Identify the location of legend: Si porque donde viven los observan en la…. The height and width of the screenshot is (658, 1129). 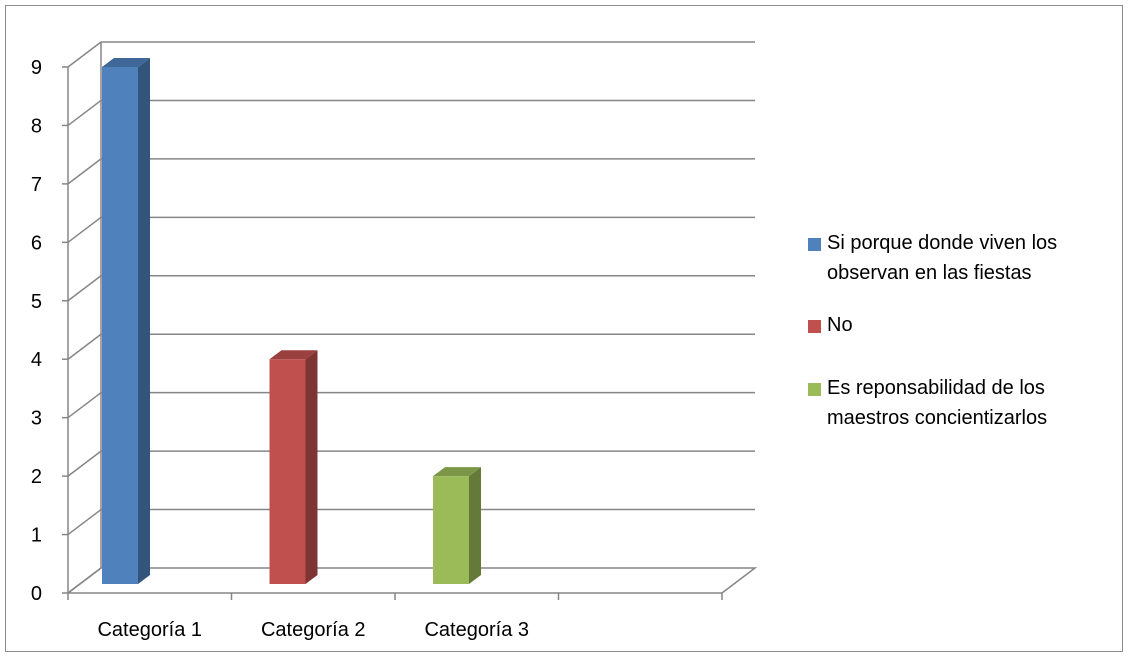
(958, 330).